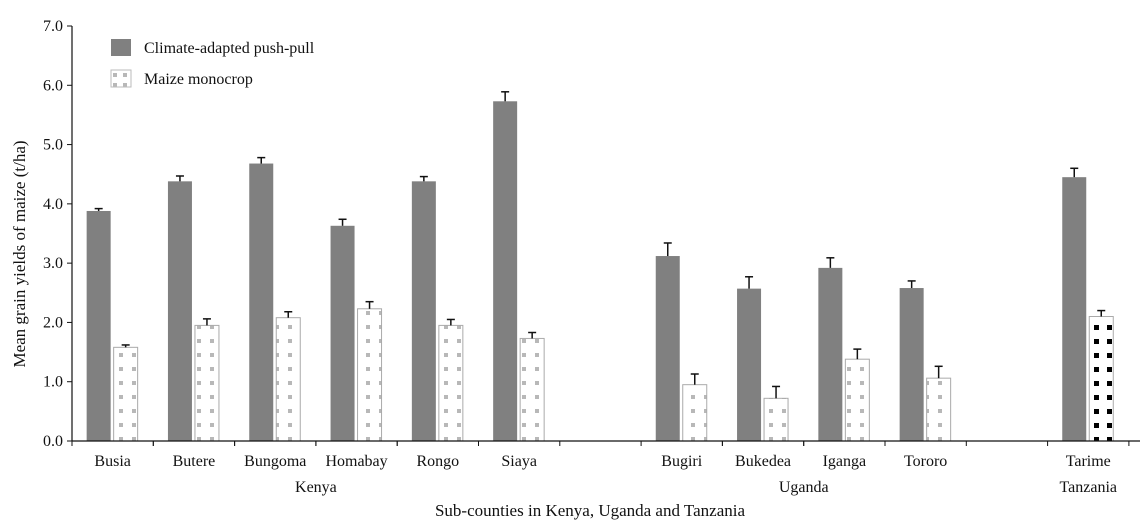 The width and height of the screenshot is (1140, 523). What do you see at coordinates (275, 461) in the screenshot?
I see `category-label: Bungoma` at bounding box center [275, 461].